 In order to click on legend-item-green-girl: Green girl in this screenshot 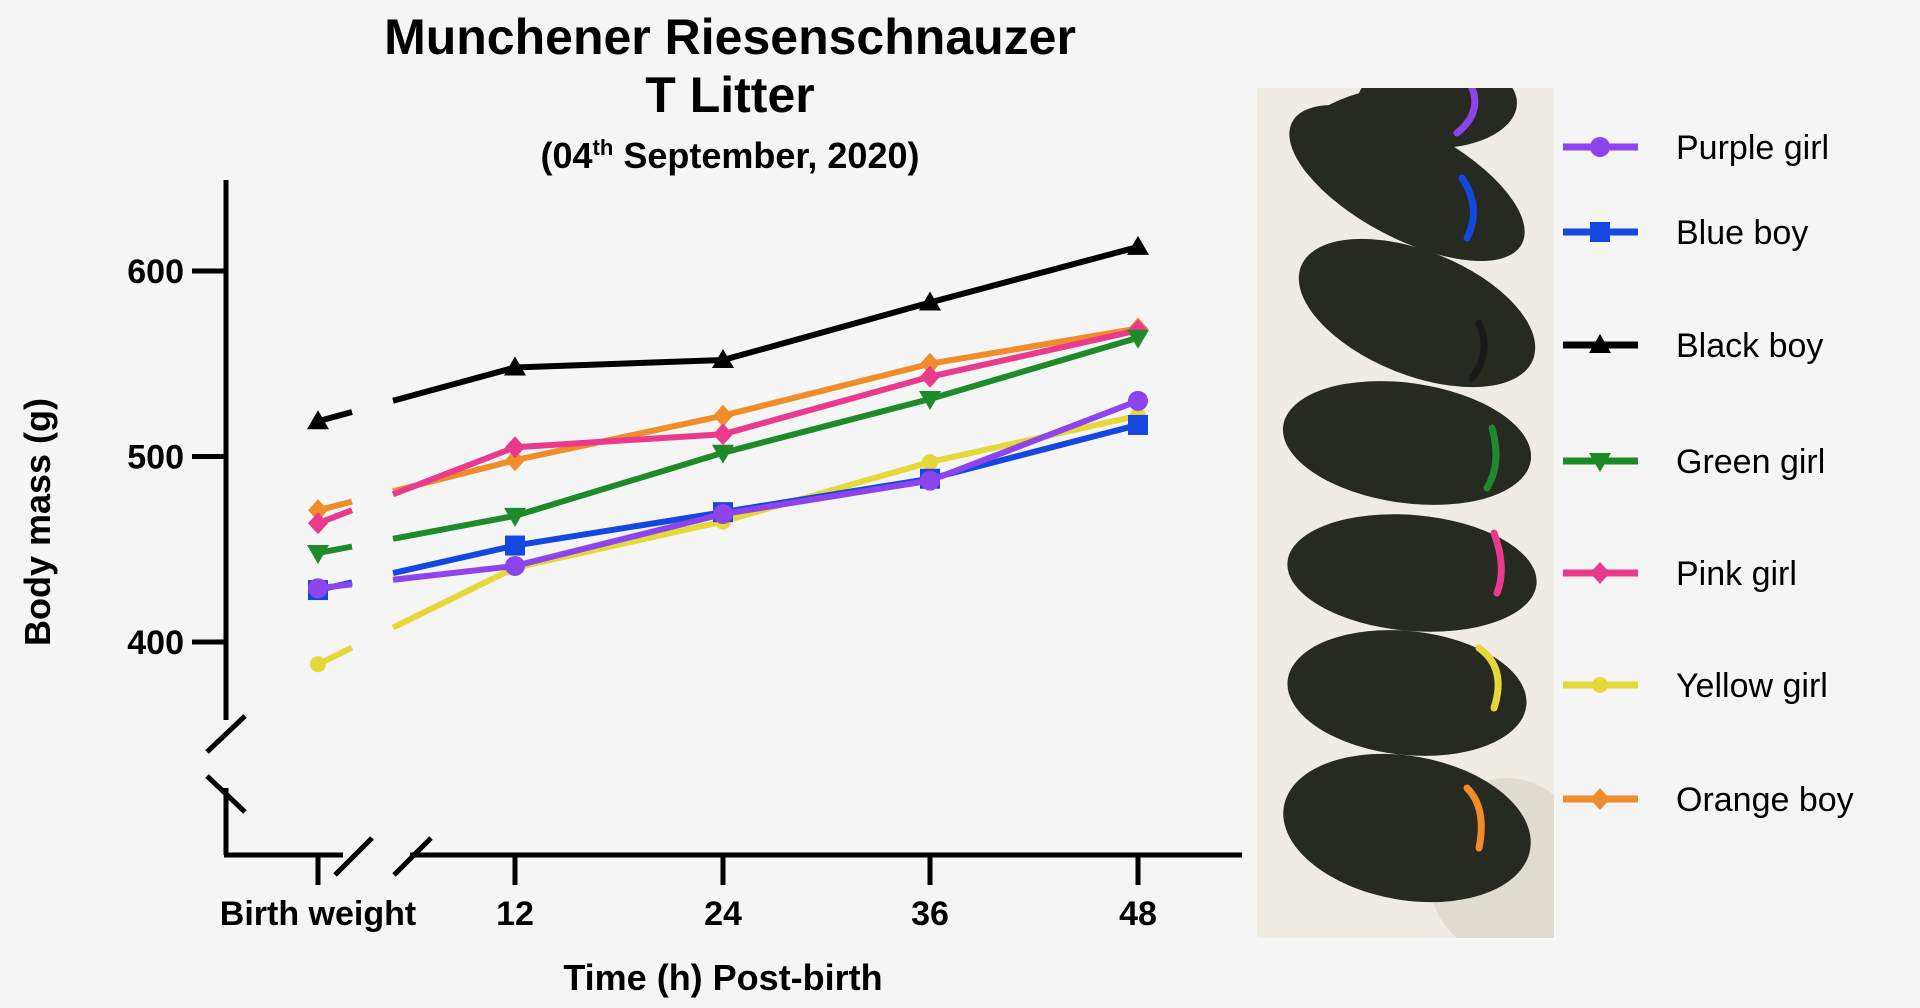, I will do `click(1694, 462)`.